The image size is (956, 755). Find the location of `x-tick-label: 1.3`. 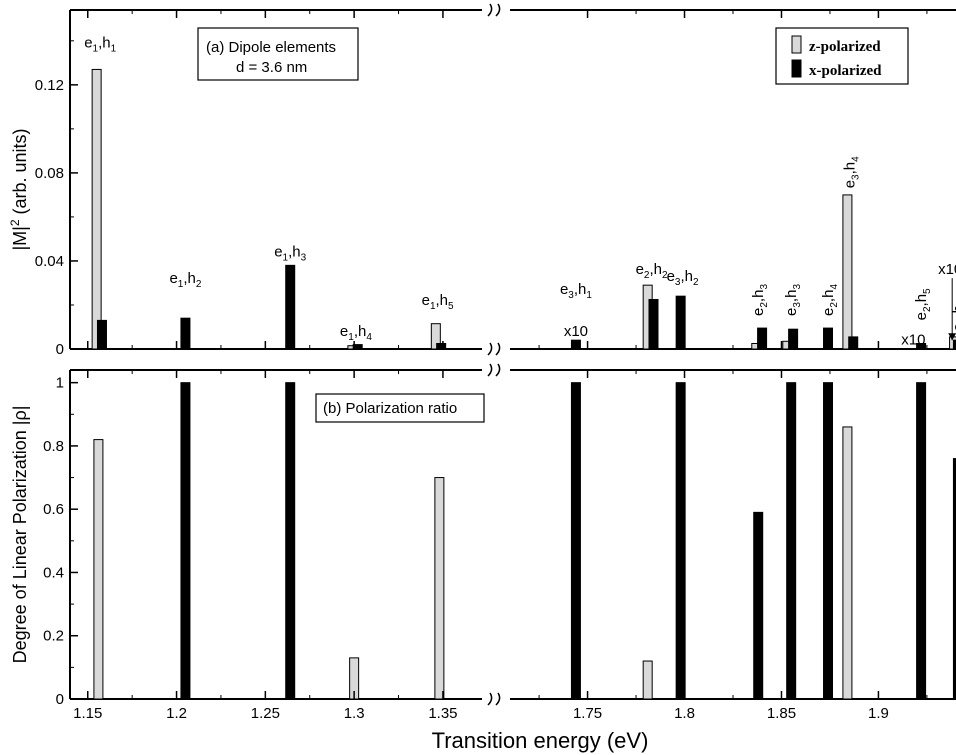

x-tick-label: 1.3 is located at coordinates (354, 713).